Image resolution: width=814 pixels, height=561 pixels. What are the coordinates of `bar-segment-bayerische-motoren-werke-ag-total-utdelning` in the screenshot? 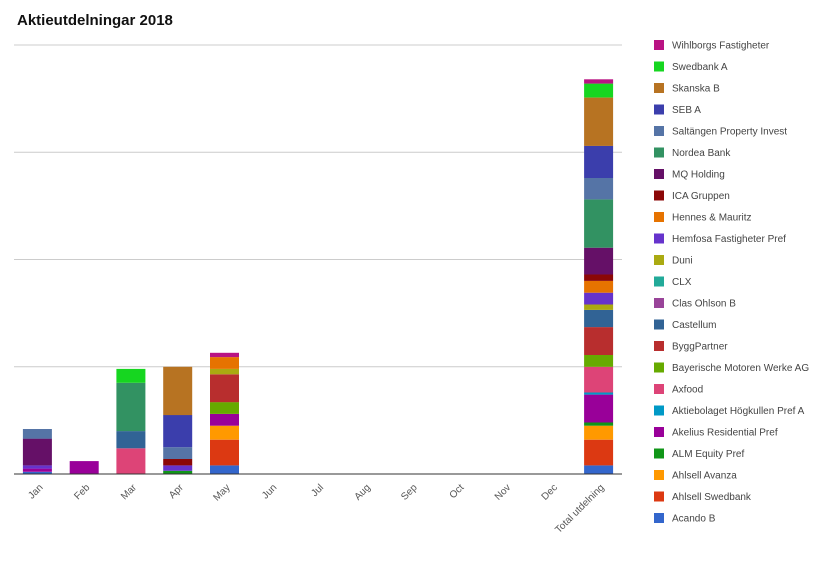 It's located at (599, 361).